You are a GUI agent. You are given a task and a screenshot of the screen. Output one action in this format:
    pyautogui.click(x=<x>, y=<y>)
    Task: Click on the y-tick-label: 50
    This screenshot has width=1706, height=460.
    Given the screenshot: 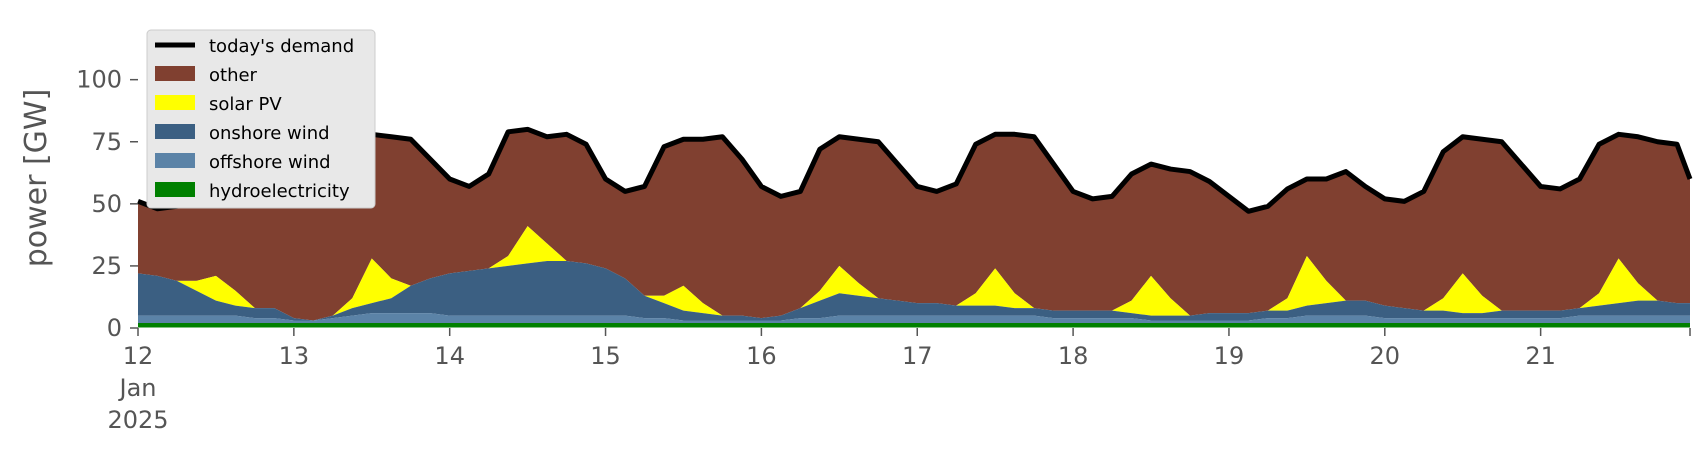 What is the action you would take?
    pyautogui.click(x=106, y=204)
    